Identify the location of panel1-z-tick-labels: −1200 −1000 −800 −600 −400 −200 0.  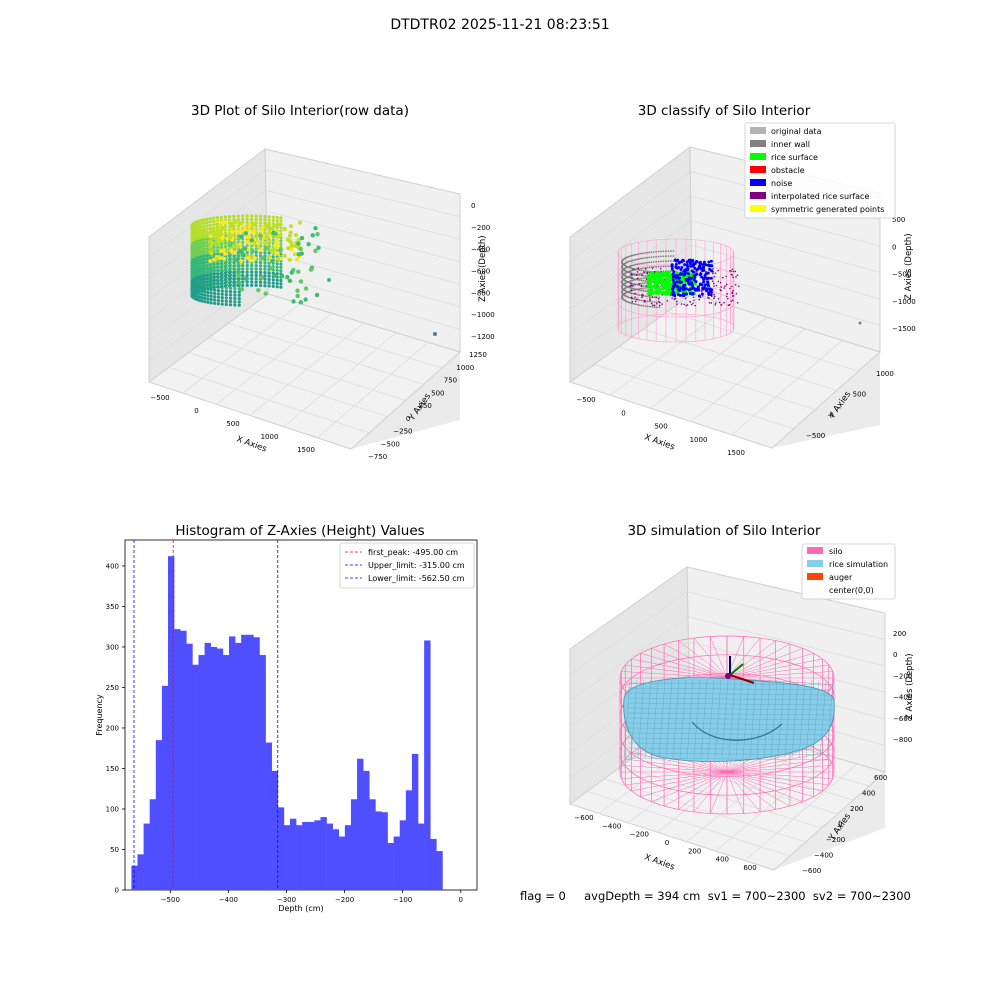
(483, 271).